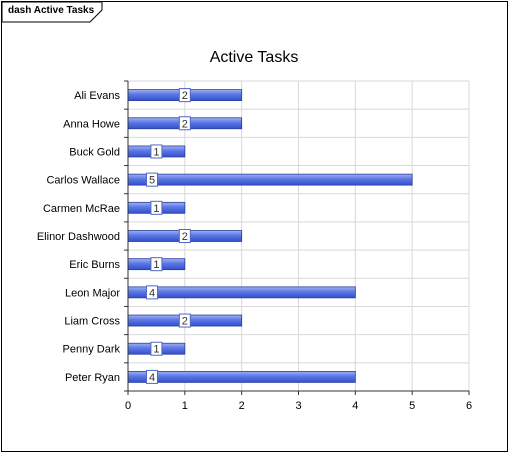 The image size is (509, 453). Describe the element at coordinates (92, 322) in the screenshot. I see `category-label: Liam Cross` at that location.